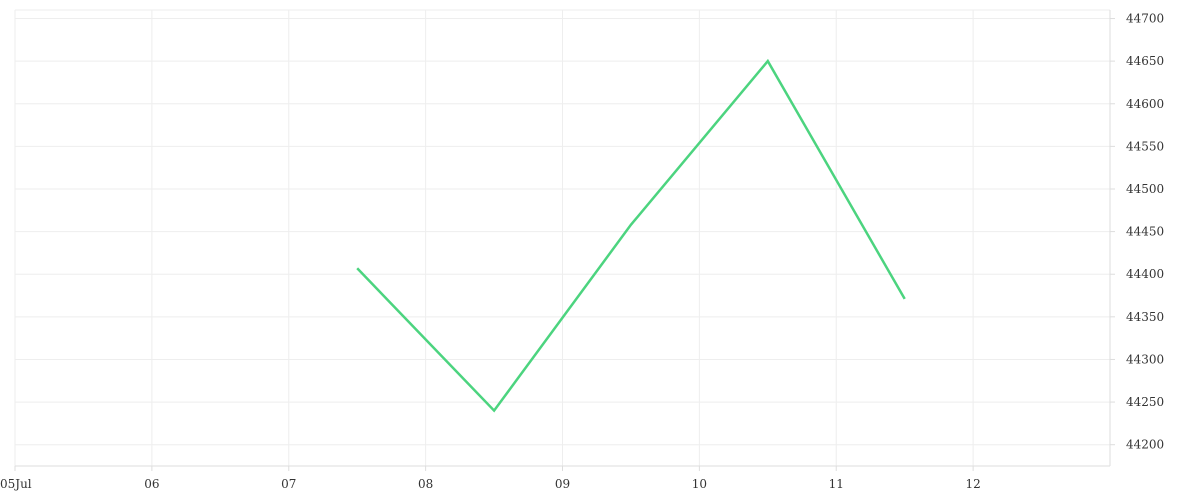 Image resolution: width=1200 pixels, height=500 pixels. Describe the element at coordinates (1145, 359) in the screenshot. I see `y-tick-label: 44300` at that location.